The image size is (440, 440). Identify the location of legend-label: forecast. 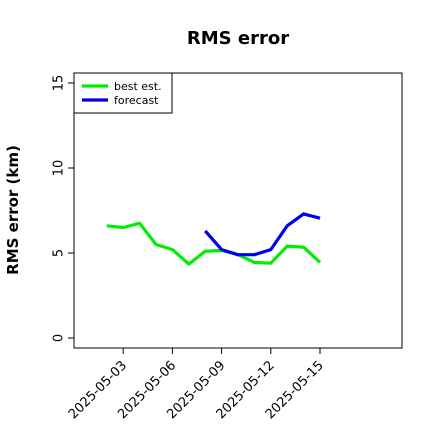
(136, 100).